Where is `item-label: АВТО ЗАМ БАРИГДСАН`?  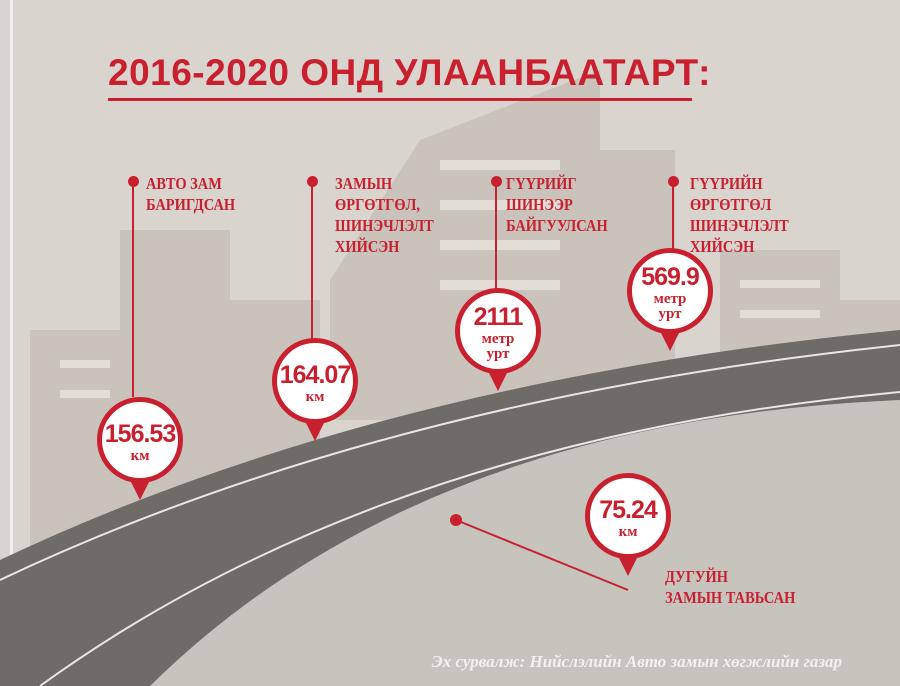
item-label: АВТО ЗАМ БАРИГДСАН is located at coordinates (191, 194).